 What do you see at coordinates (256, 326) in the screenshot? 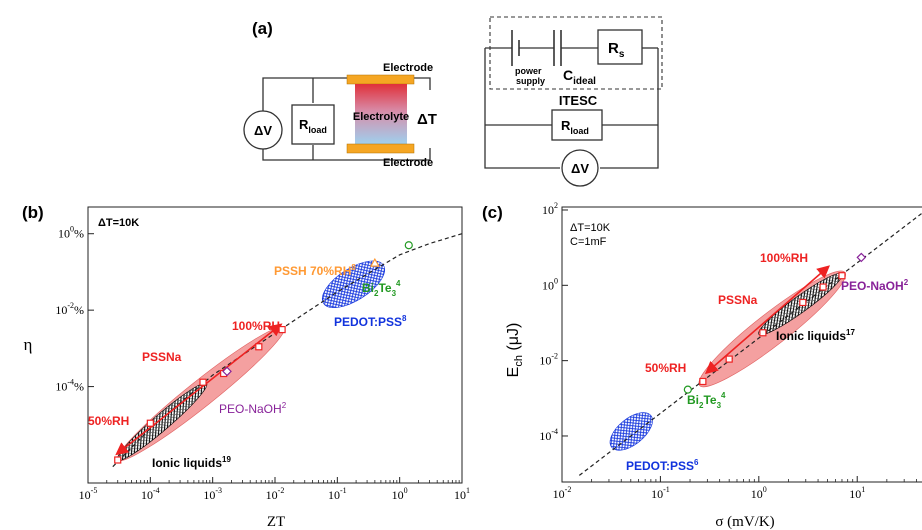
I see `panel-b-100rh-label: 100%RH` at bounding box center [256, 326].